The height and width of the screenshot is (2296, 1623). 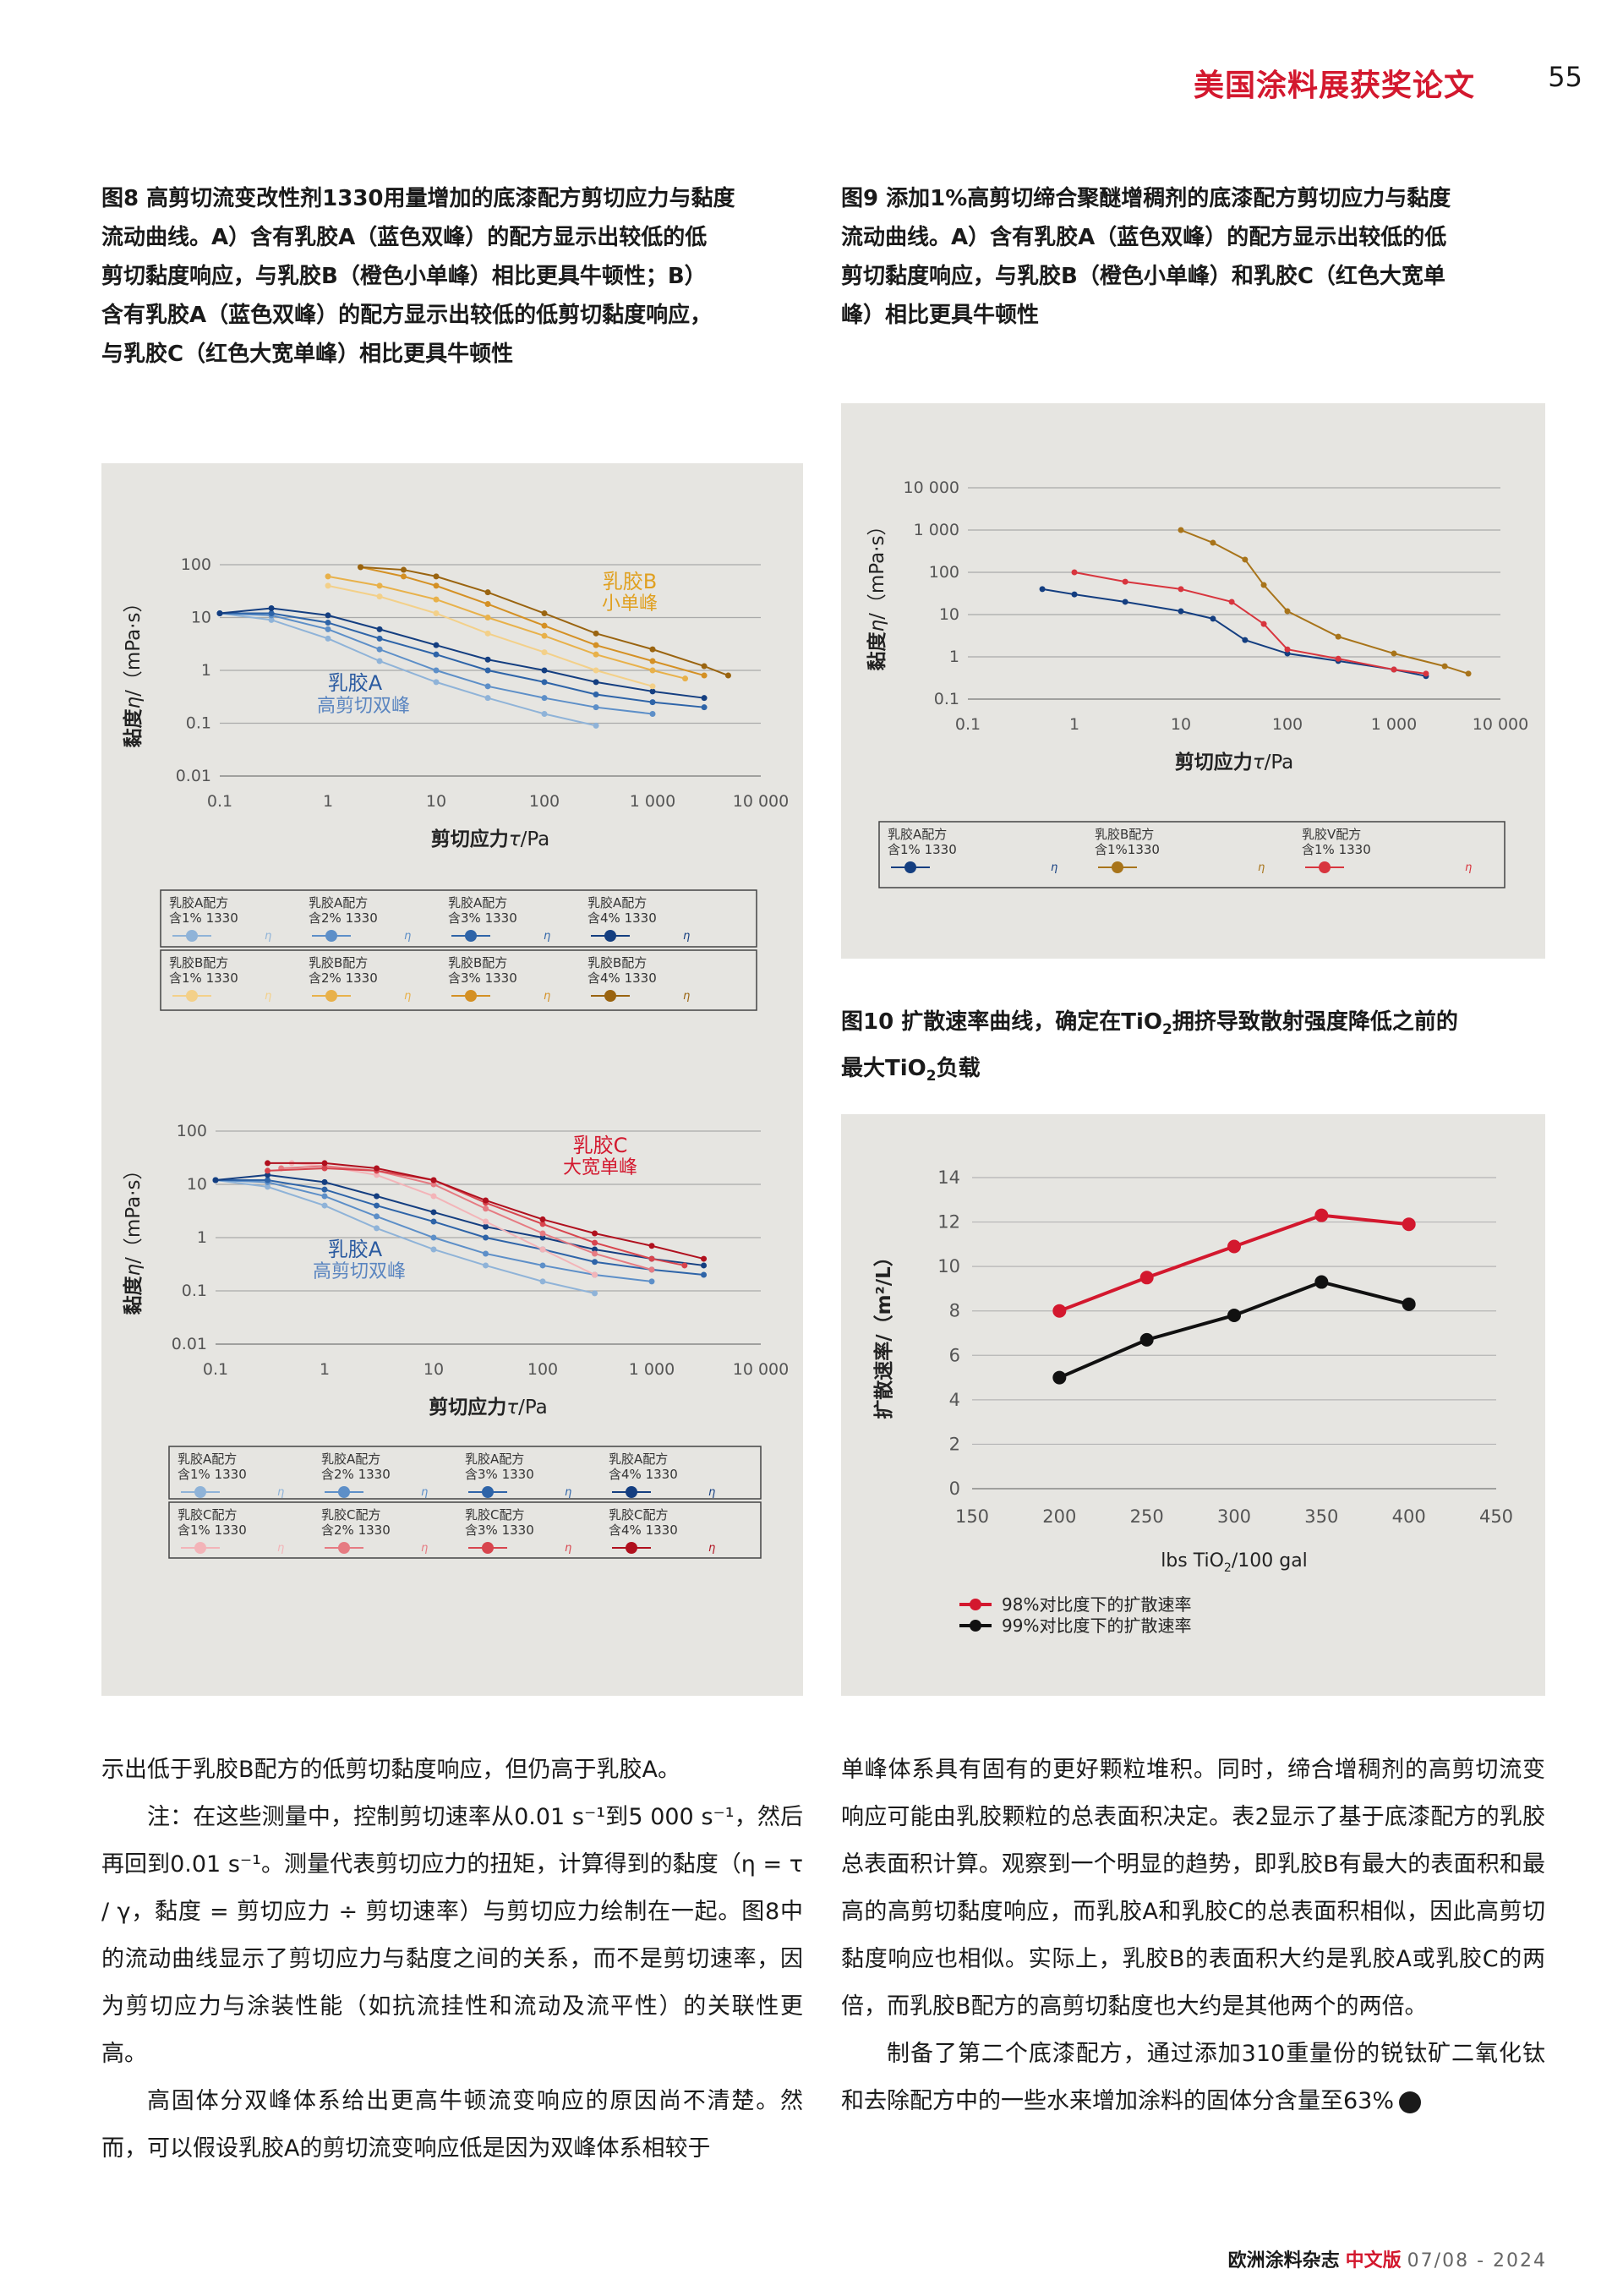 What do you see at coordinates (434, 1369) in the screenshot?
I see `x-tick-label: 10` at bounding box center [434, 1369].